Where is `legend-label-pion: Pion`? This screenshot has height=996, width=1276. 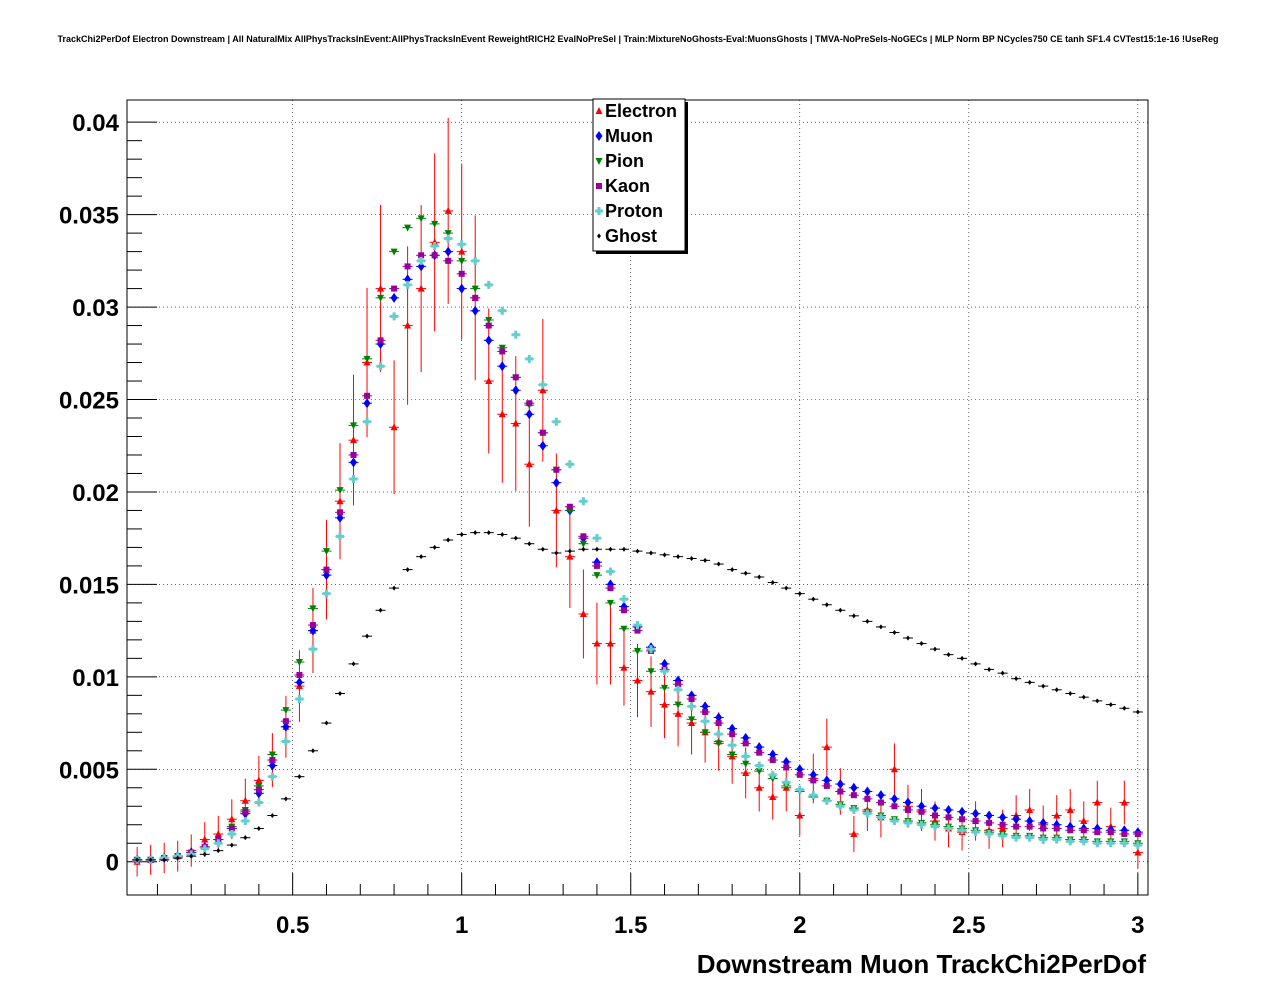 legend-label-pion: Pion is located at coordinates (624, 161).